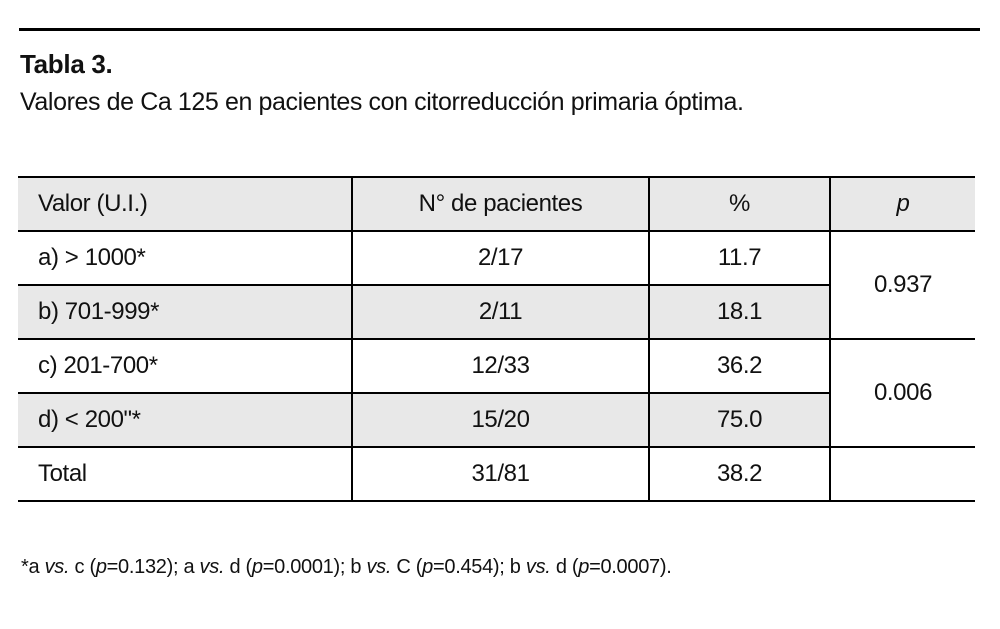  What do you see at coordinates (33, 567) in the screenshot?
I see `footnote-segment: *a` at bounding box center [33, 567].